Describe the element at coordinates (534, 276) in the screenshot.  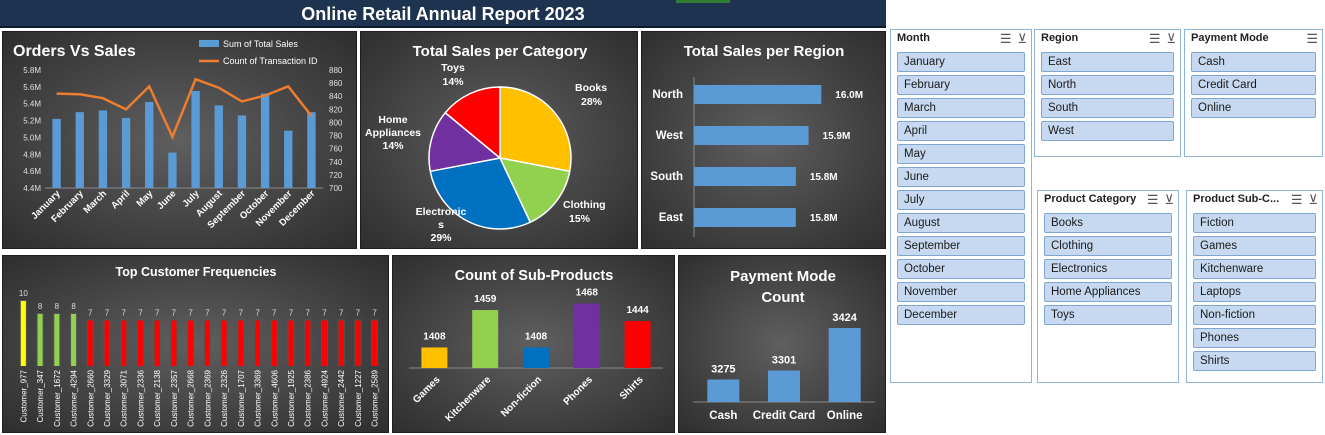
I see `chart-title: Count of Sub-Products` at that location.